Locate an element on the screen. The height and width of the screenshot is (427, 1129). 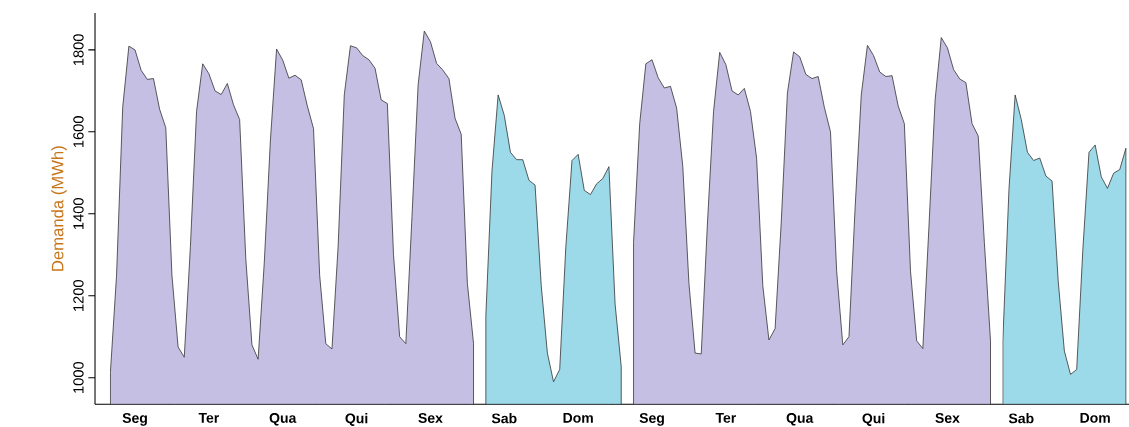
y-tick-label: 1000 is located at coordinates (78, 377).